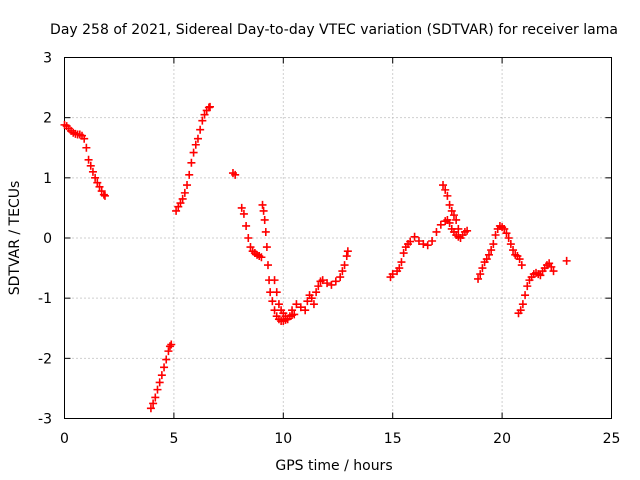  I want to click on y-tick-labels: -3 -2 -1 0 1 2 3, so click(45, 239).